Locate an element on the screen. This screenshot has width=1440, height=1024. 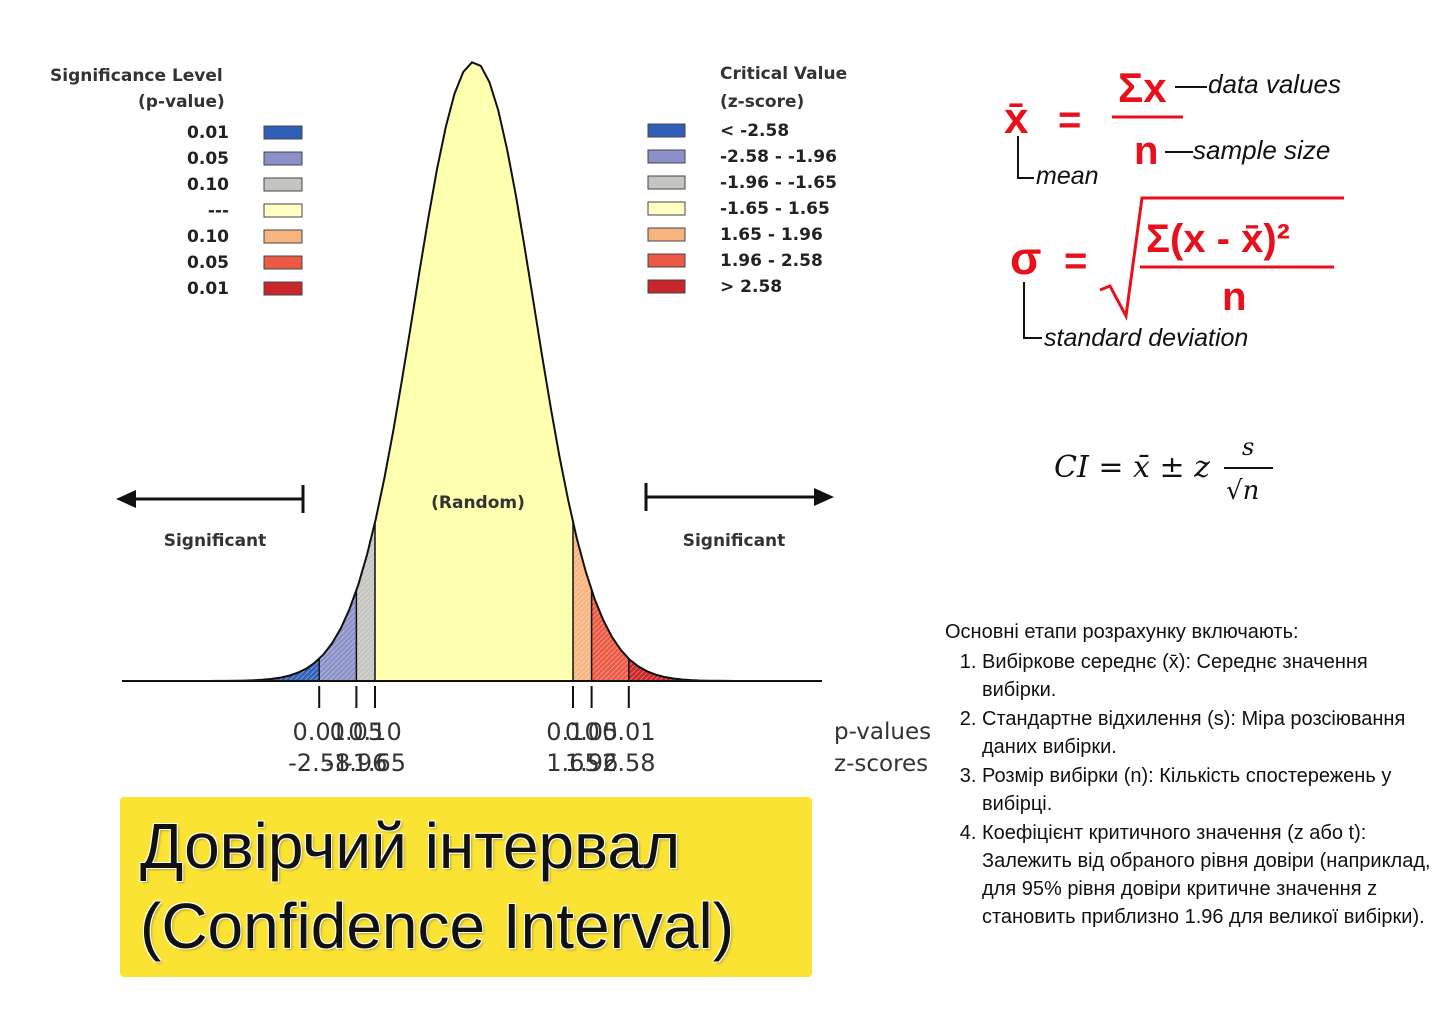
significant-right-label: Significant is located at coordinates (734, 541).